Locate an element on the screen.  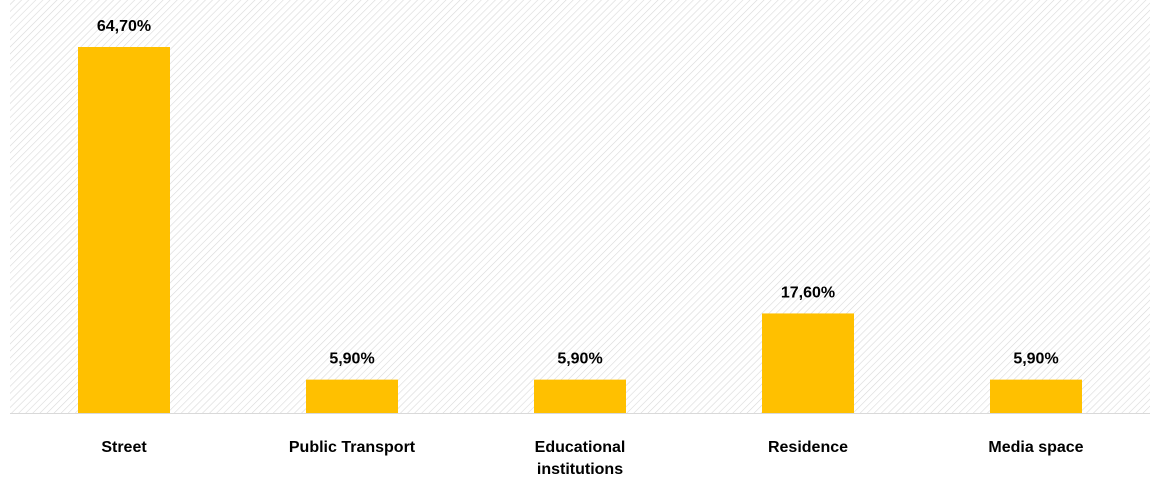
x-tick-label: Educational institutions is located at coordinates (580, 458).